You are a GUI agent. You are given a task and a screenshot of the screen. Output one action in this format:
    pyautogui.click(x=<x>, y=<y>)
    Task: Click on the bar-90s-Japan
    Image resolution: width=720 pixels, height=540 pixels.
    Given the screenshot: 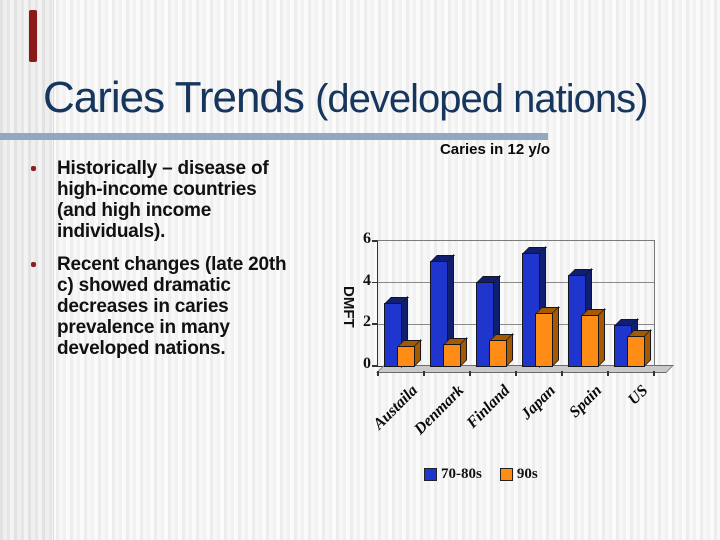 What is the action you would take?
    pyautogui.click(x=544, y=339)
    